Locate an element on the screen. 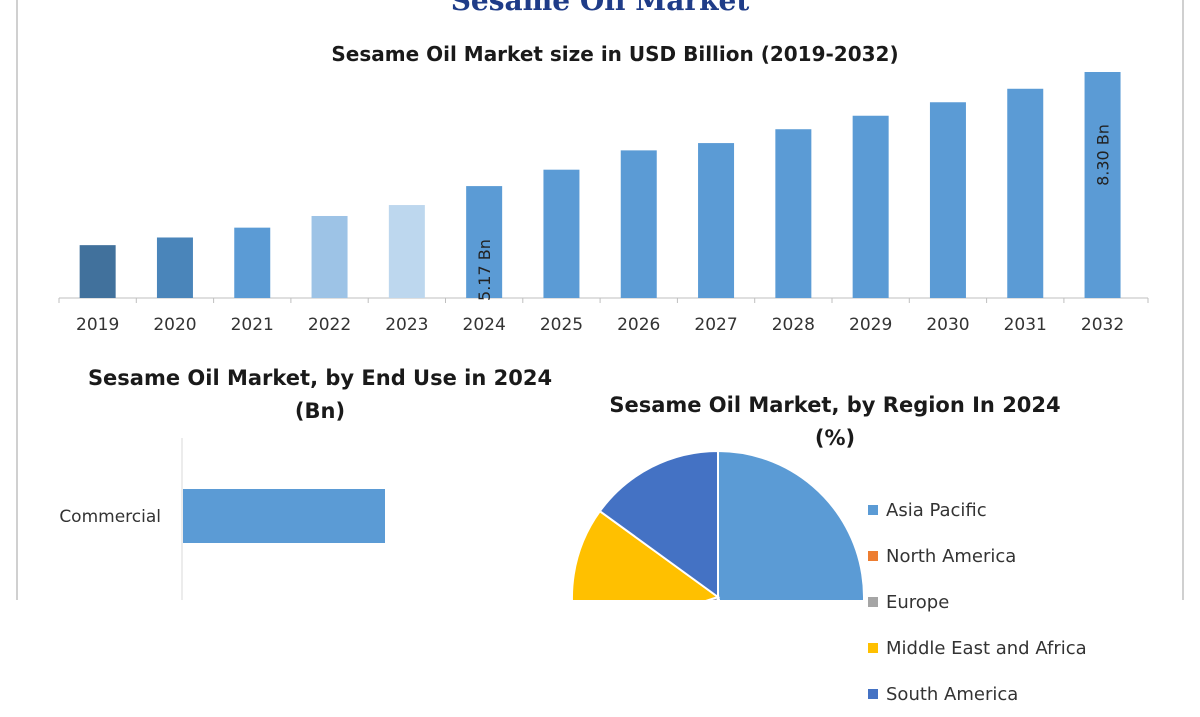  legend-item-south-america: South America is located at coordinates (977, 694).